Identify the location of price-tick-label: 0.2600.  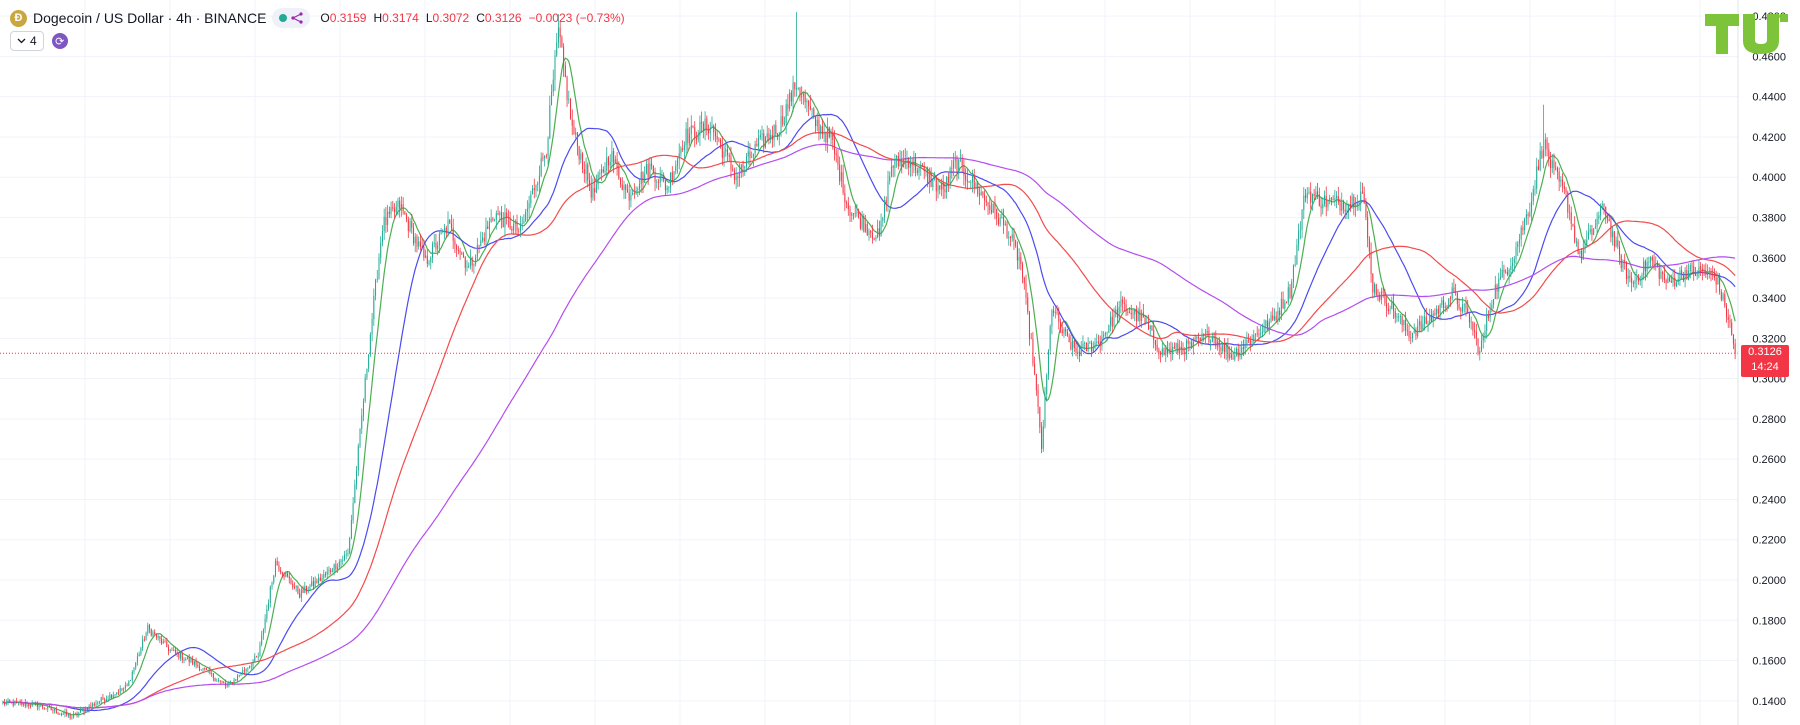
(1769, 460).